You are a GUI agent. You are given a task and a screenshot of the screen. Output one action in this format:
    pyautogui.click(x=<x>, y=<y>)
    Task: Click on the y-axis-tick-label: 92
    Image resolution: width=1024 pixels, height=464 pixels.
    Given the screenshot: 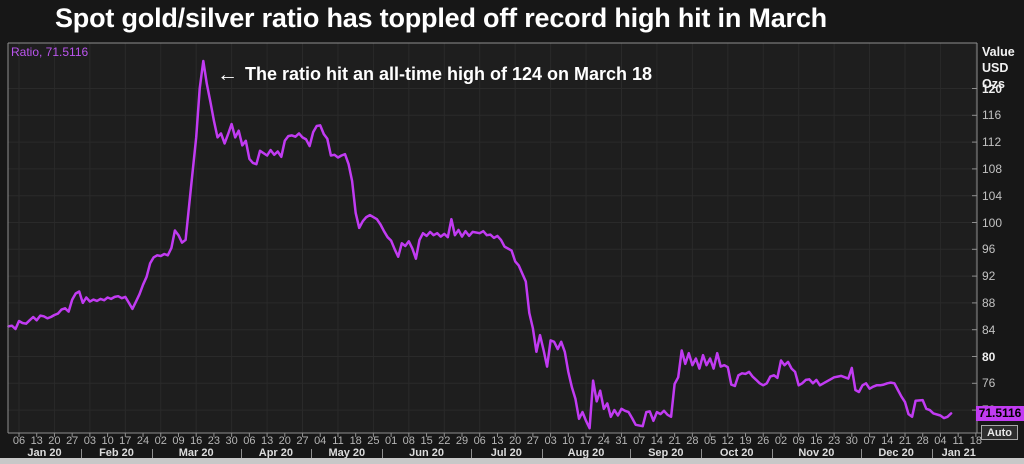 What is the action you would take?
    pyautogui.click(x=989, y=276)
    